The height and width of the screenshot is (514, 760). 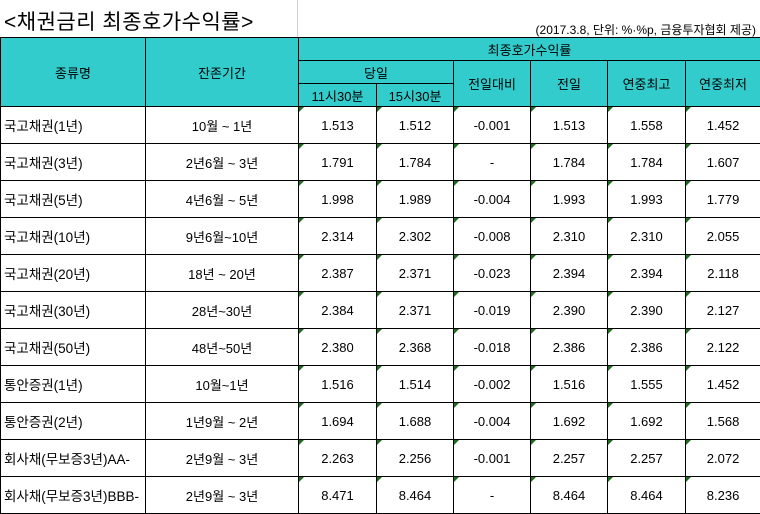 What do you see at coordinates (415, 95) in the screenshot?
I see `header-1530: 15시30분` at bounding box center [415, 95].